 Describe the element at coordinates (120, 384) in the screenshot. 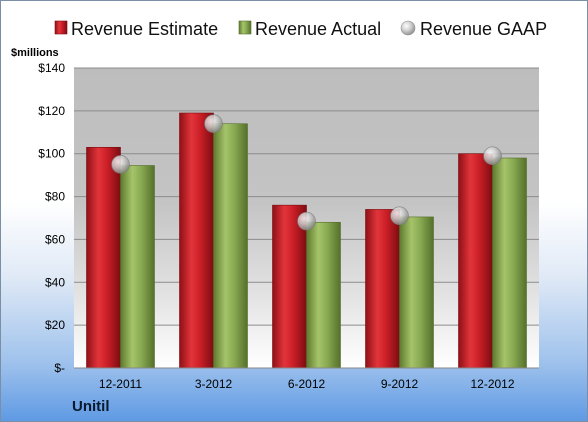

I see `x-tick-label: 12-2011` at that location.